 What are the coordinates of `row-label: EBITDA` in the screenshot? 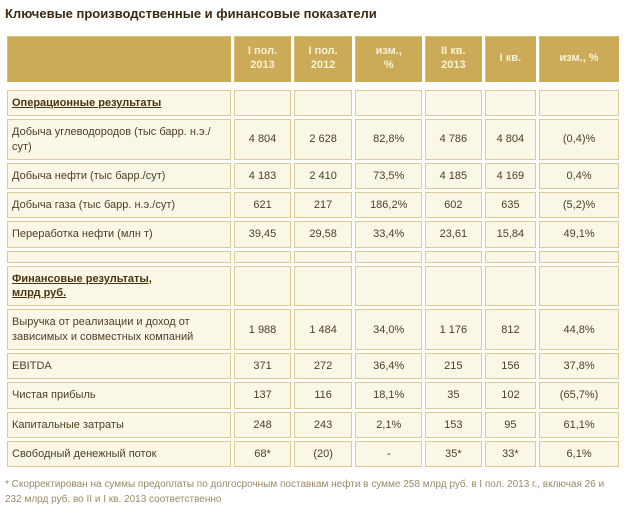 It's located at (119, 366).